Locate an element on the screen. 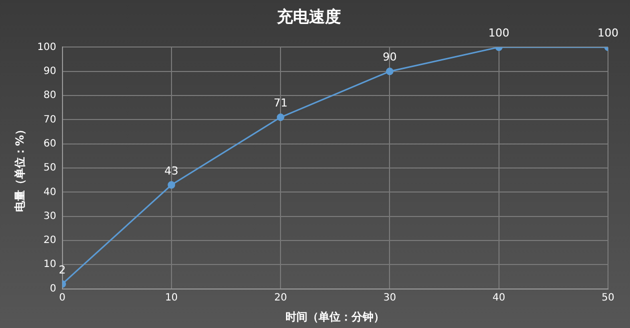  data-label: 90 is located at coordinates (389, 57).